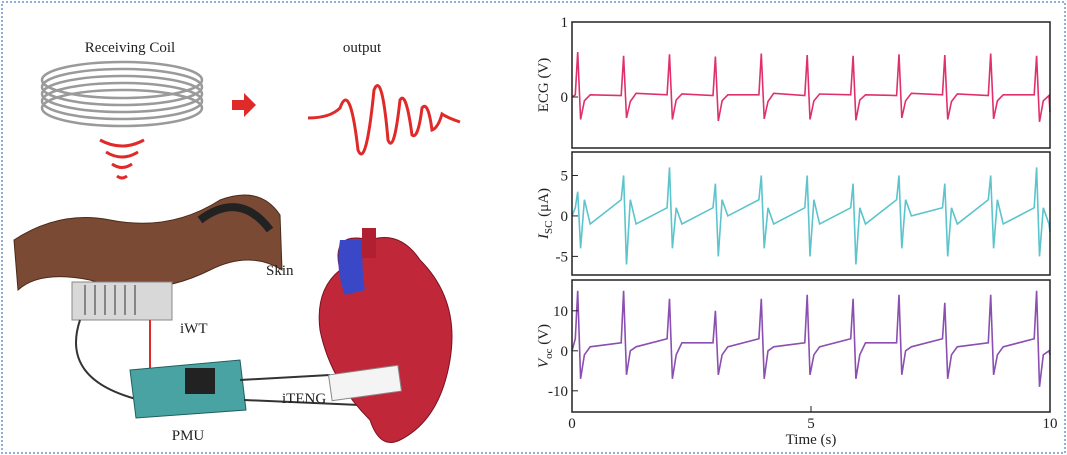 The width and height of the screenshot is (1067, 455). I want to click on y-tick-label: -10, so click(558, 392).